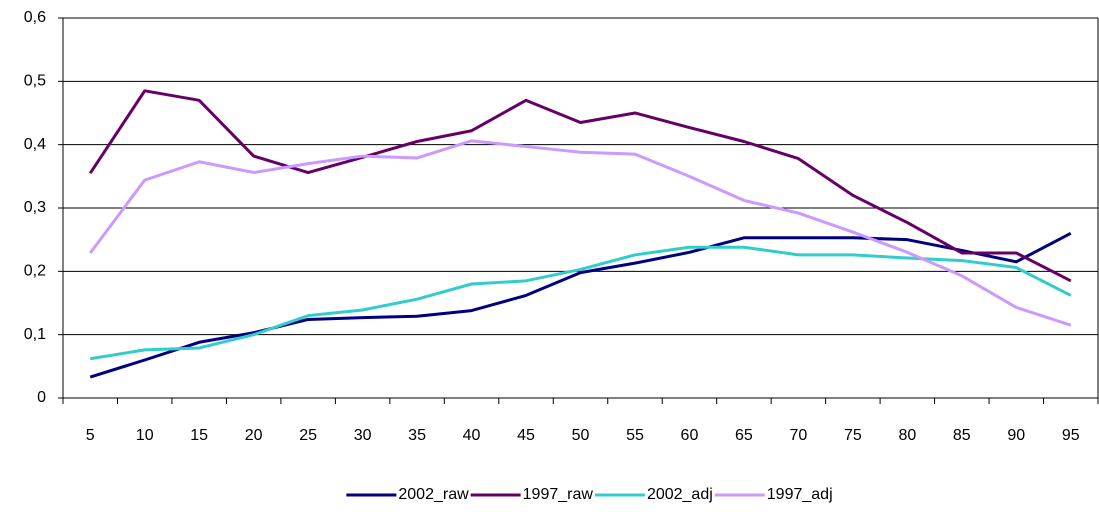  What do you see at coordinates (635, 435) in the screenshot?
I see `x-tick-label: 55` at bounding box center [635, 435].